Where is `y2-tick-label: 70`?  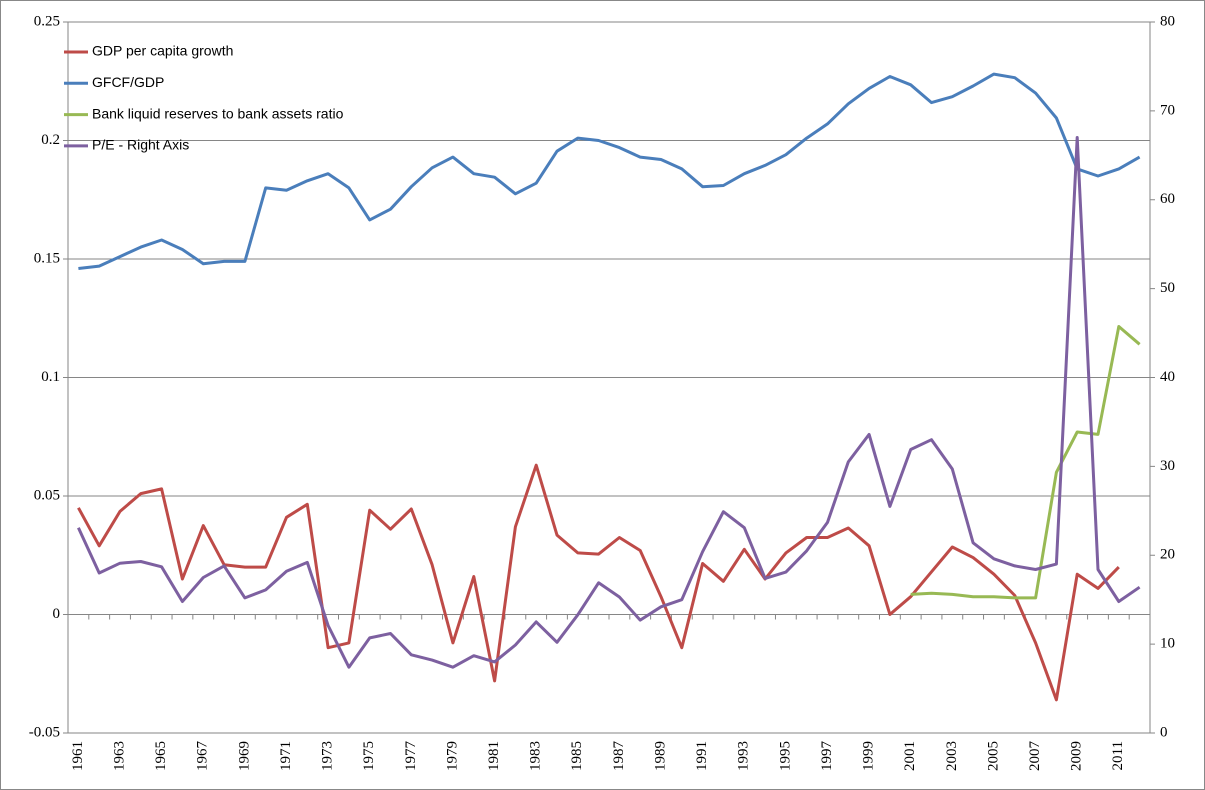
y2-tick-label: 70 is located at coordinates (1167, 110).